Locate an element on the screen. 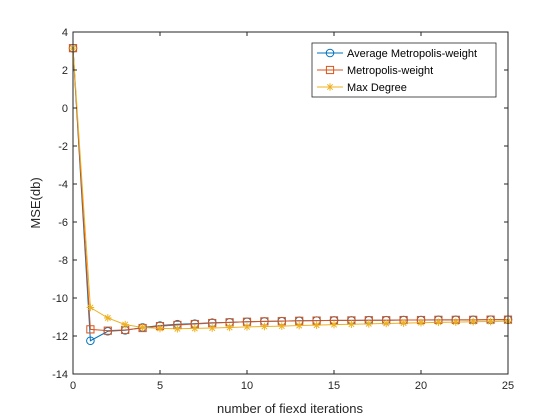 The image size is (560, 420). data-point-average-metropolis-weight is located at coordinates (90, 341).